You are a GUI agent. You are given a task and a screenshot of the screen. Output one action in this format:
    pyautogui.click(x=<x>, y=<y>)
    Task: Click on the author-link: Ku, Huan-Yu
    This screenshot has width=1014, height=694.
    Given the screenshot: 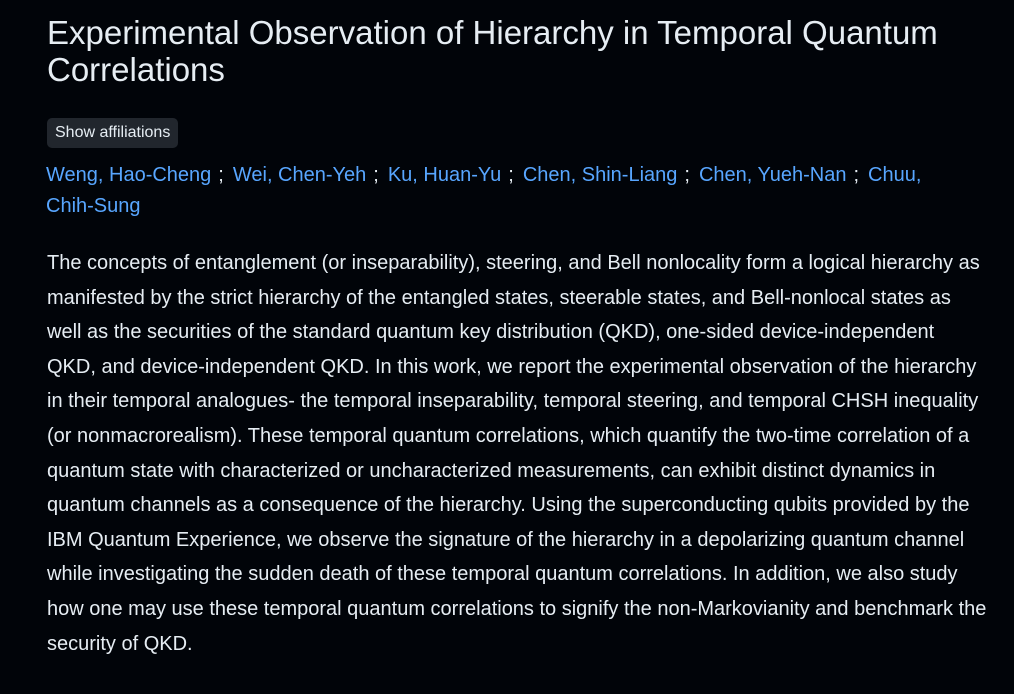 What is the action you would take?
    pyautogui.click(x=444, y=175)
    